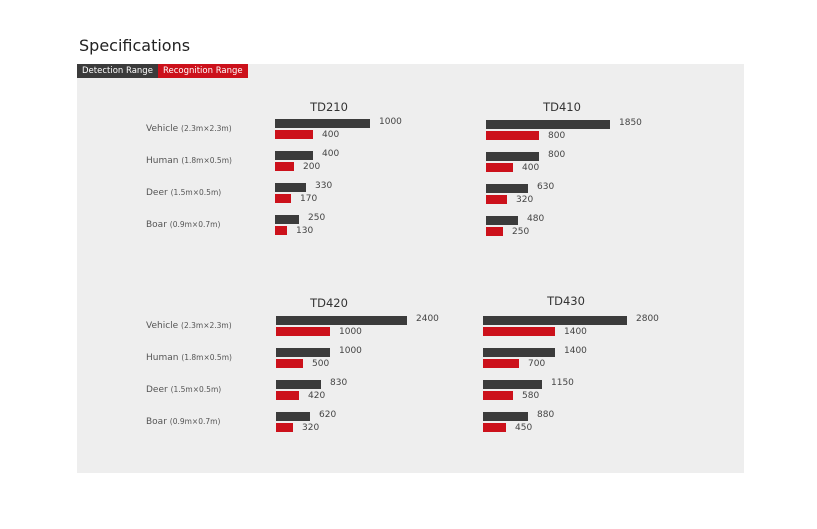  Describe the element at coordinates (117, 71) in the screenshot. I see `legend-detection: Detection Range` at that location.